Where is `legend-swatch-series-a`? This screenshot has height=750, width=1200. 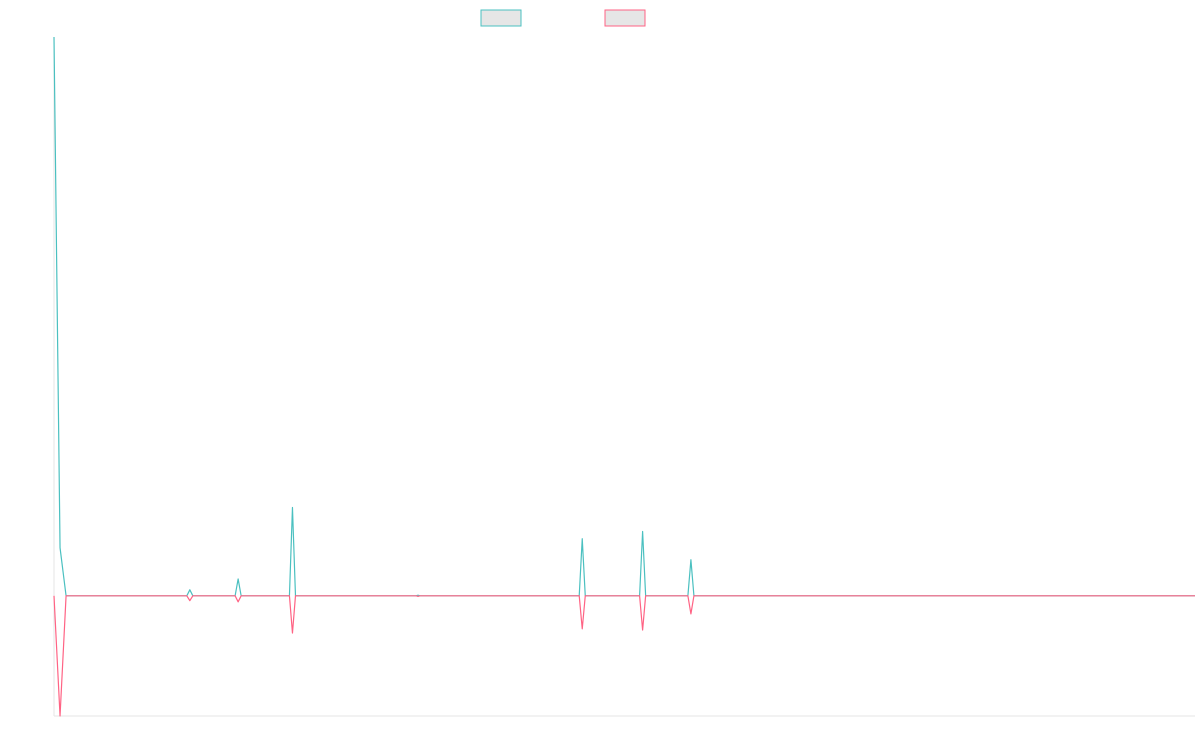
legend-swatch-series-a is located at coordinates (501, 18).